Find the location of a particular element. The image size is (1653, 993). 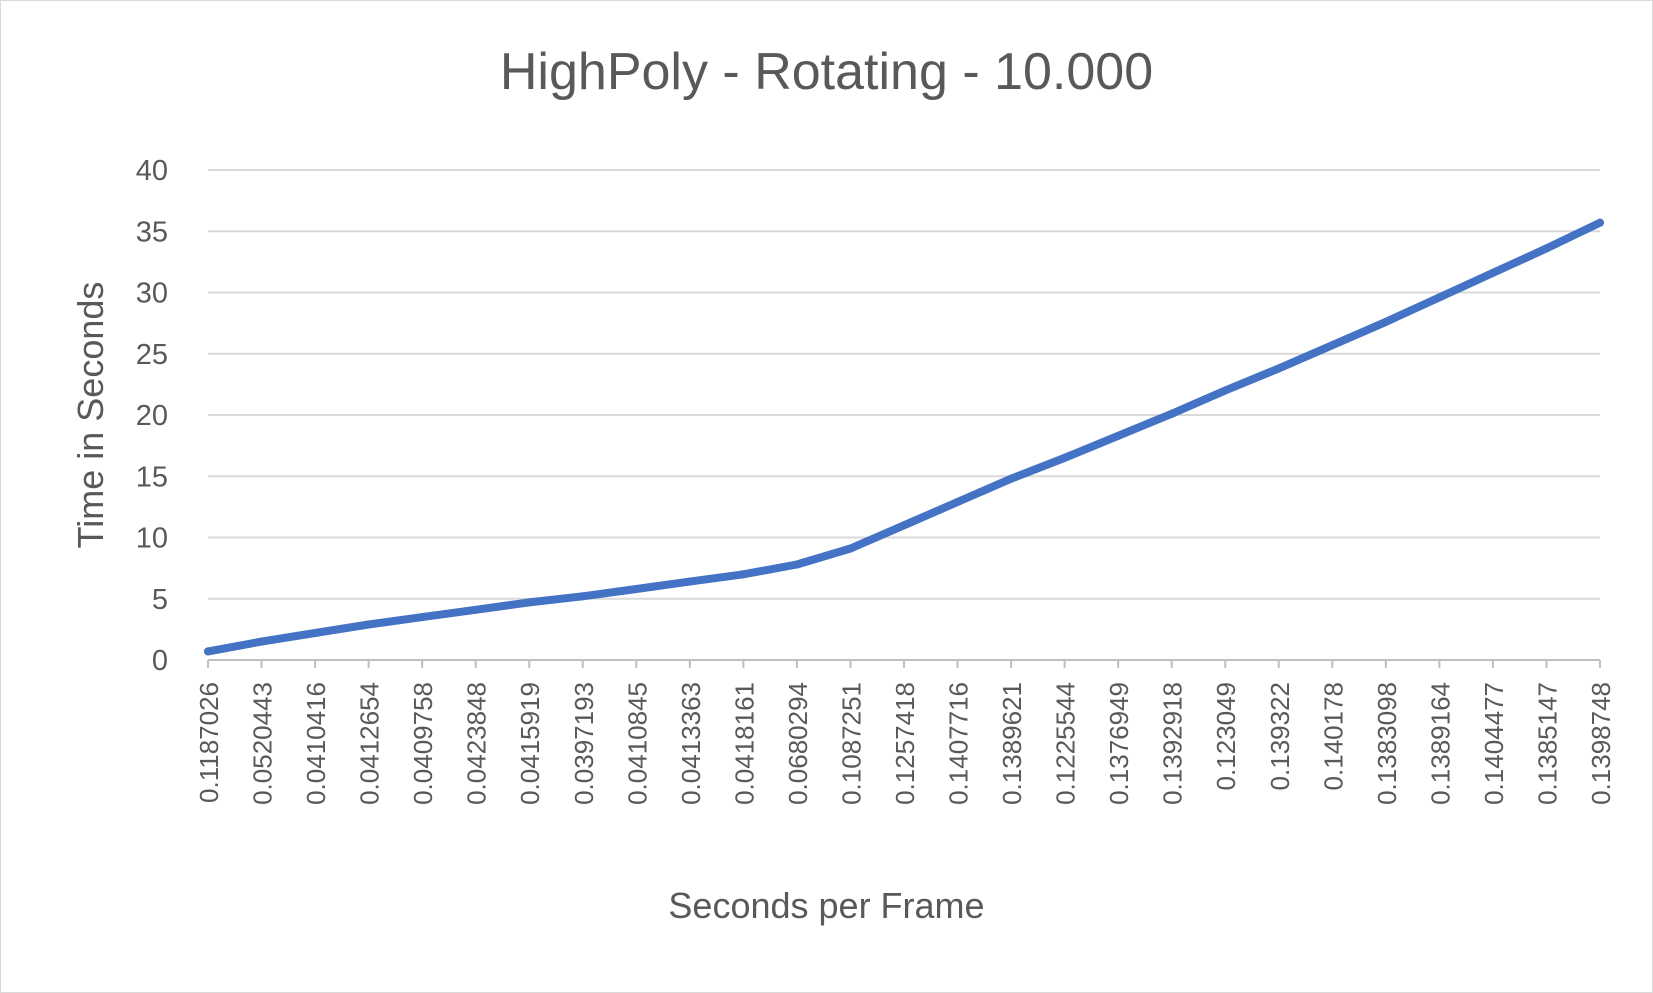

x-tick-label: 0.1389164 is located at coordinates (1440, 743).